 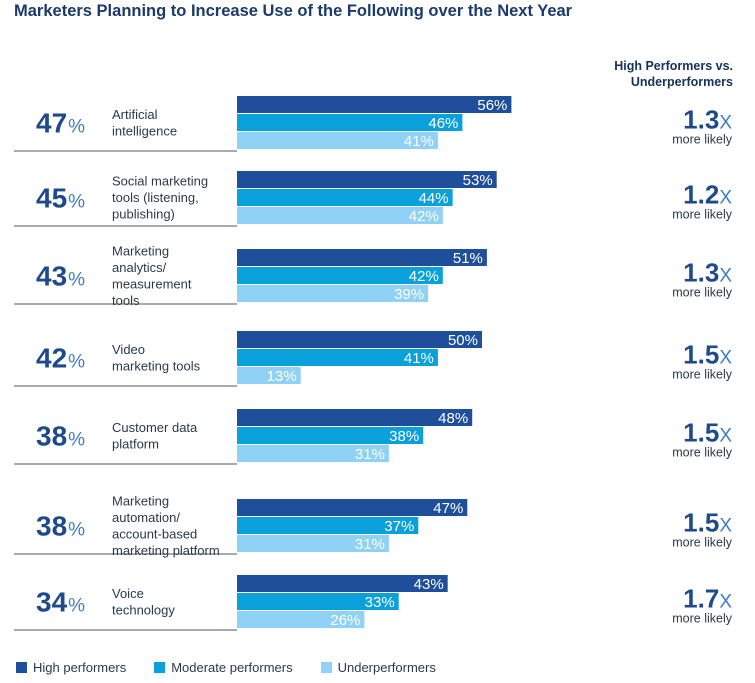 I want to click on category-label: tools, so click(x=126, y=300).